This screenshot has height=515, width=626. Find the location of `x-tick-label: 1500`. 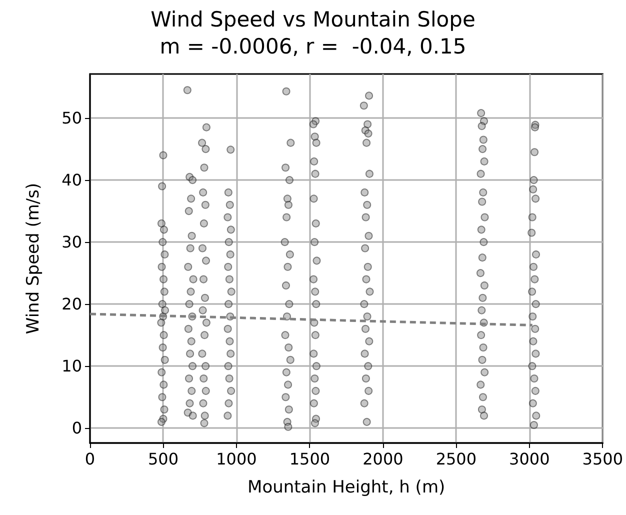

x-tick-label: 1500 is located at coordinates (309, 459).